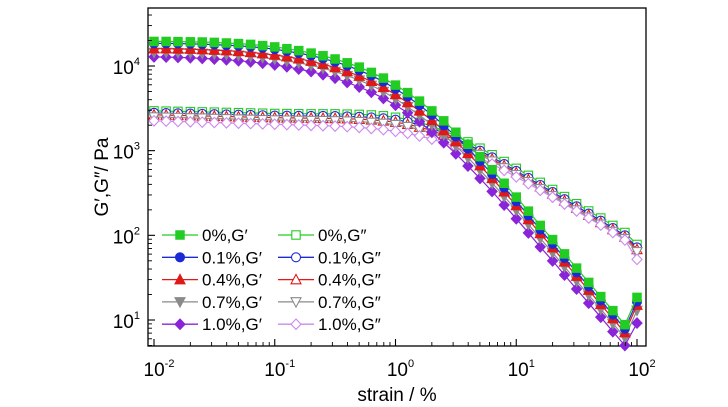 Image resolution: width=728 pixels, height=407 pixels. What do you see at coordinates (521, 369) in the screenshot?
I see `x-tick-label: 10¹` at bounding box center [521, 369].